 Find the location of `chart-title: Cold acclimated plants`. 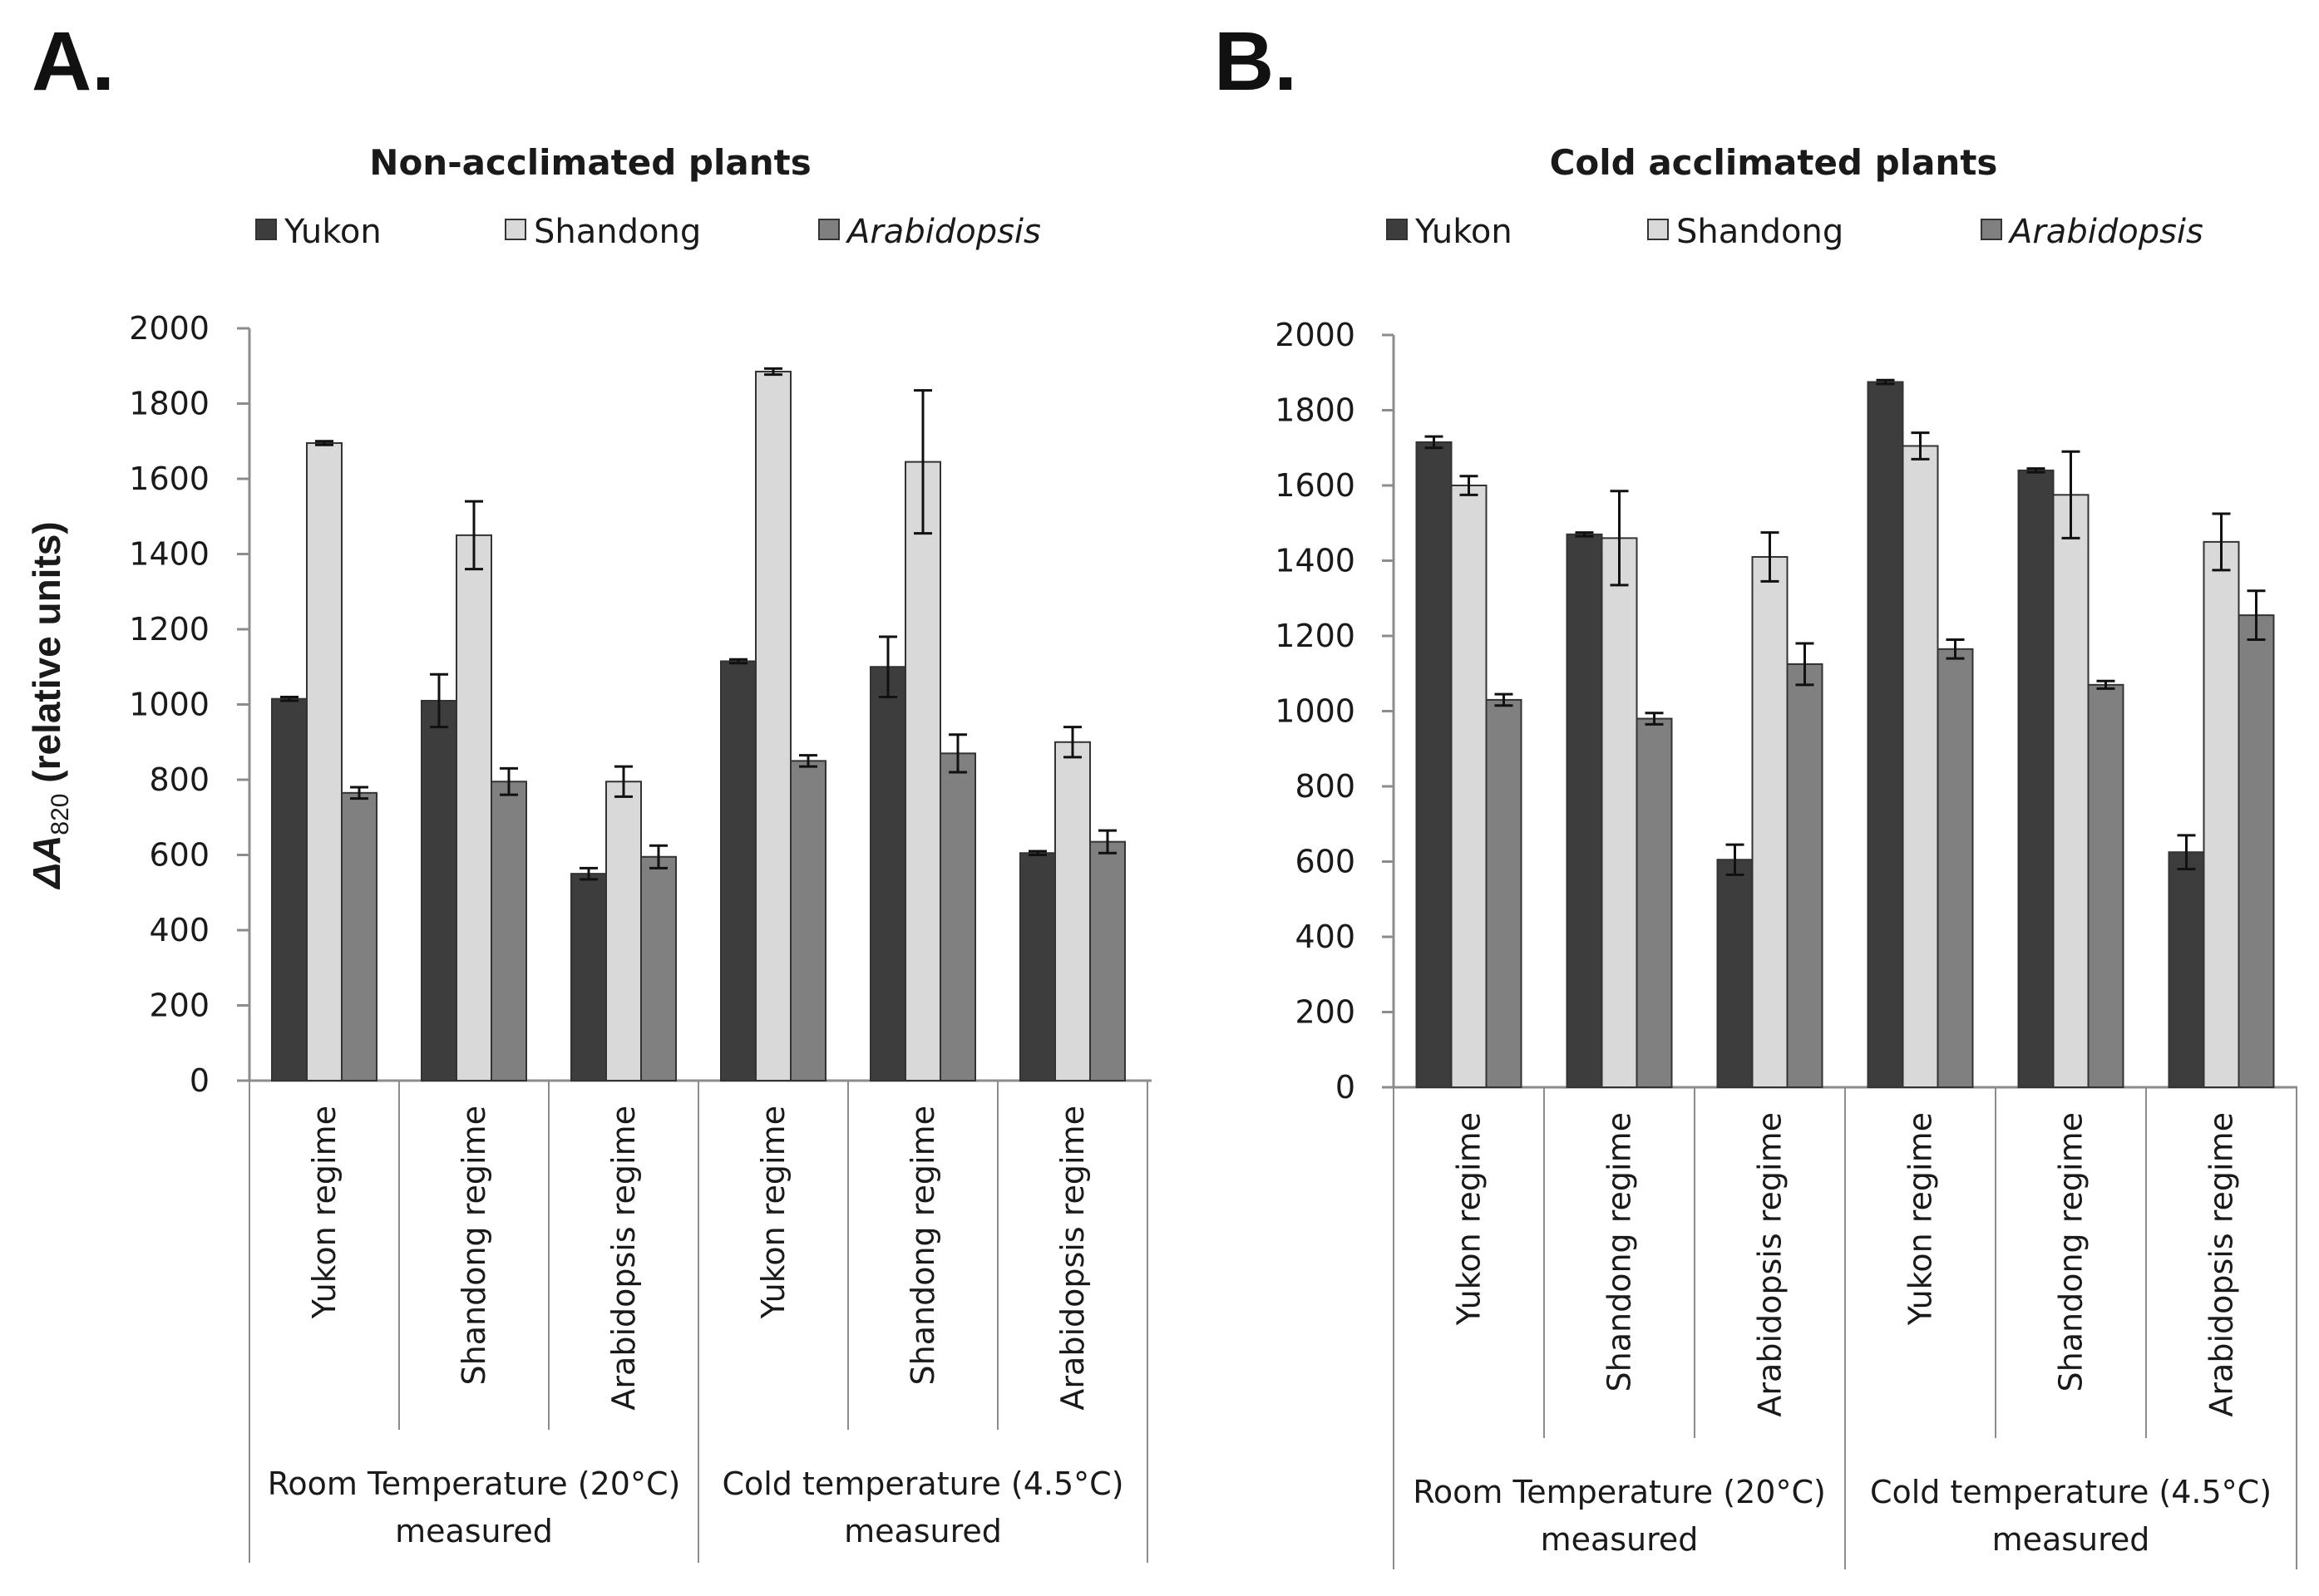

chart-title: Cold acclimated plants is located at coordinates (1774, 162).